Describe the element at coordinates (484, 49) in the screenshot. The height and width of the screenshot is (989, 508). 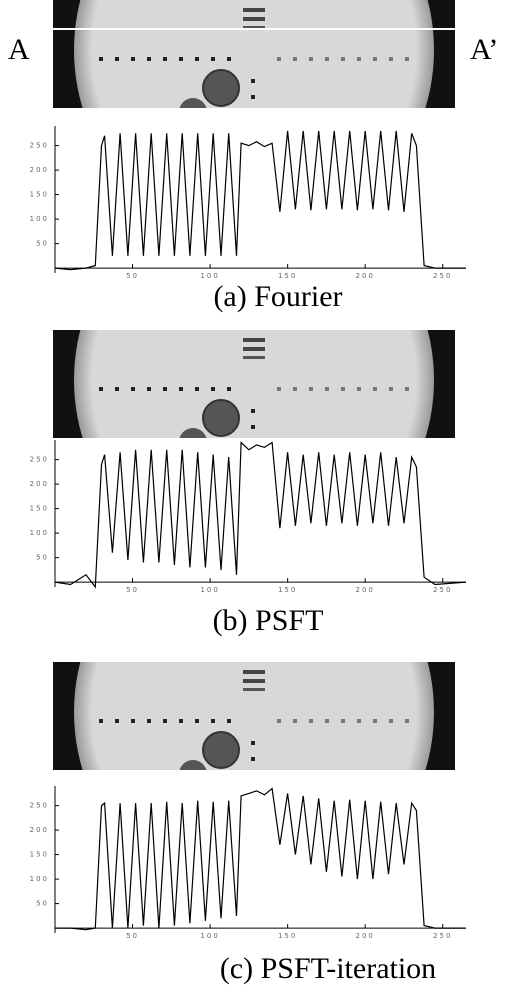
I see `label-a-prime: A’` at that location.